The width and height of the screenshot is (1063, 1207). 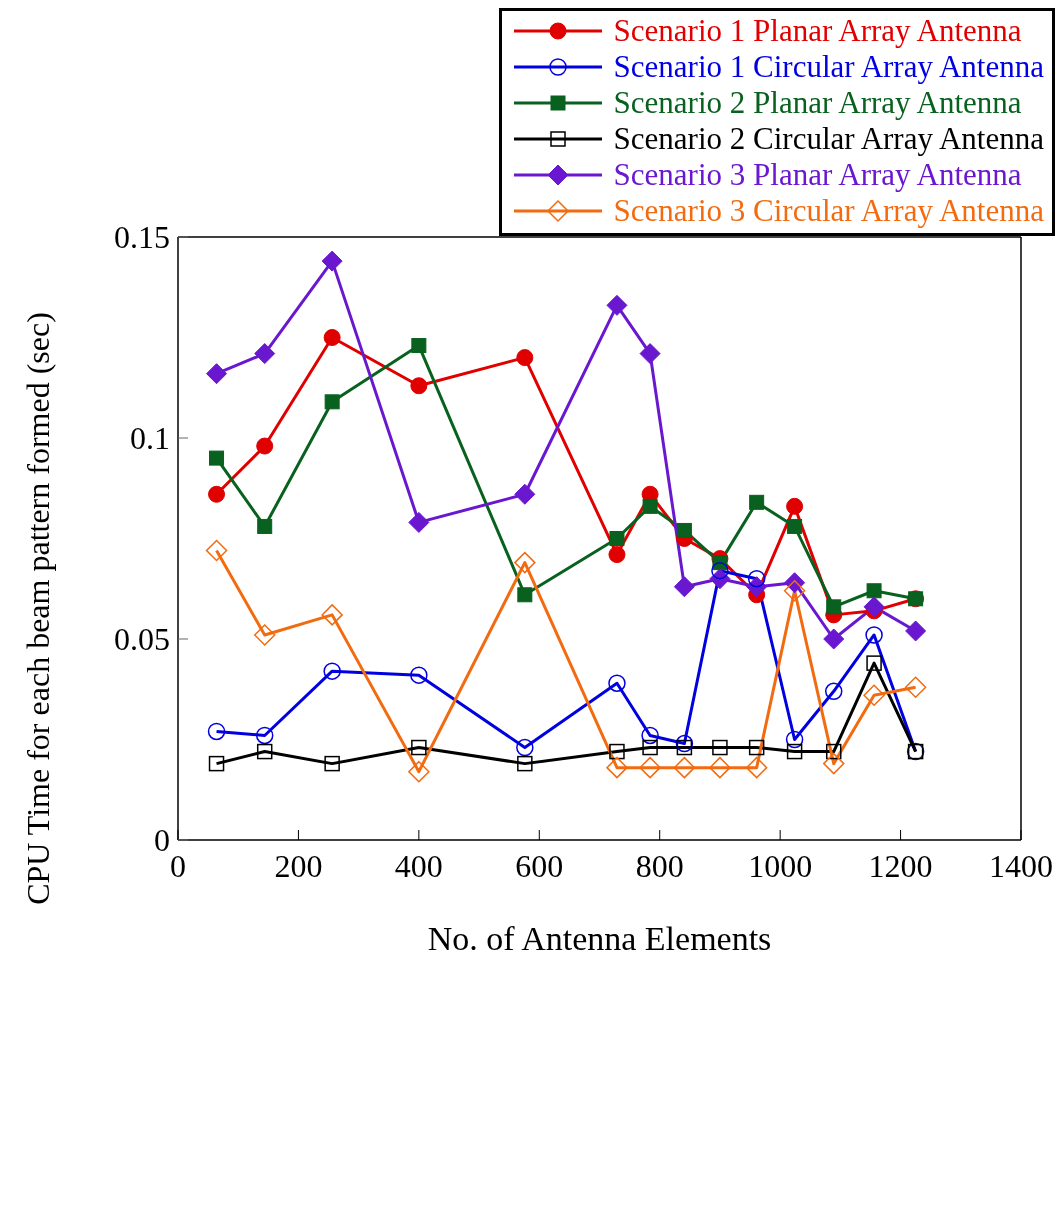 I want to click on legend-label: Scenario 3 Circular Array Antenna, so click(x=828, y=211).